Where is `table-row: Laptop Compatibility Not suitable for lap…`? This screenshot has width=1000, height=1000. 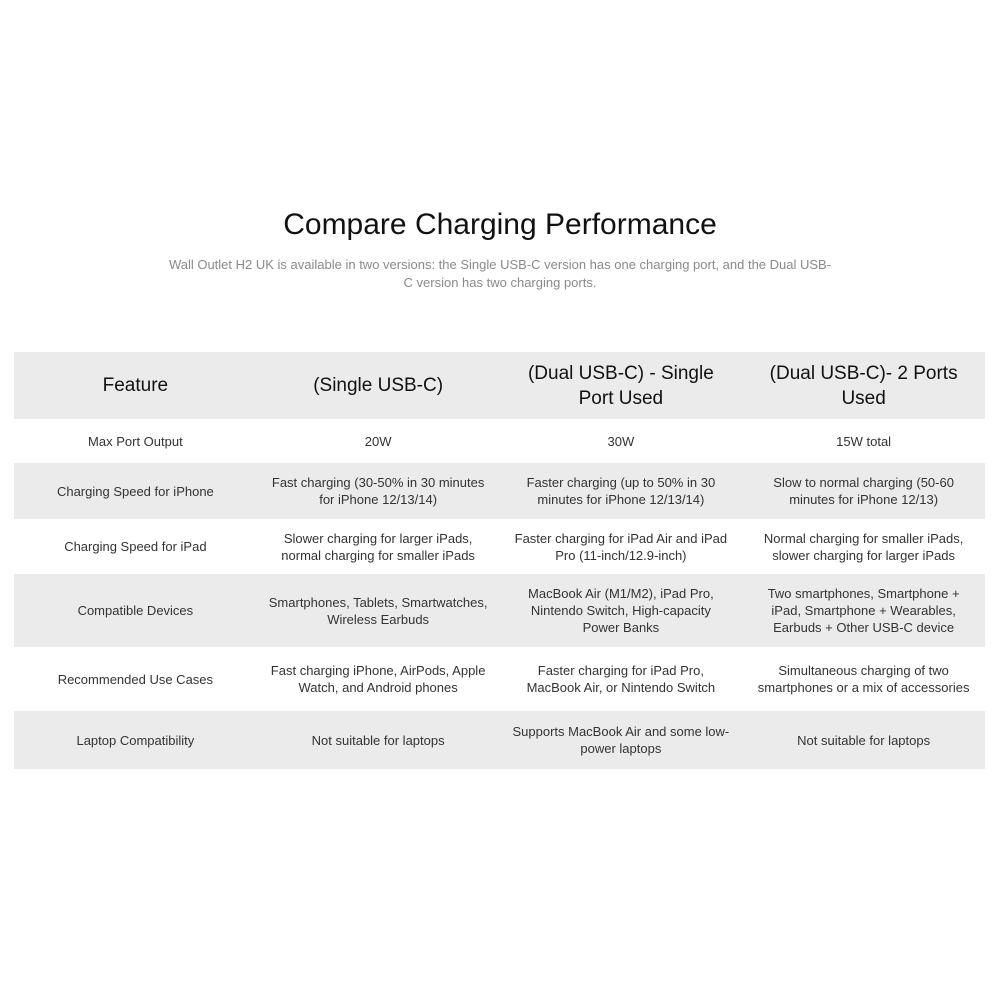 table-row: Laptop Compatibility Not suitable for lap… is located at coordinates (499, 740).